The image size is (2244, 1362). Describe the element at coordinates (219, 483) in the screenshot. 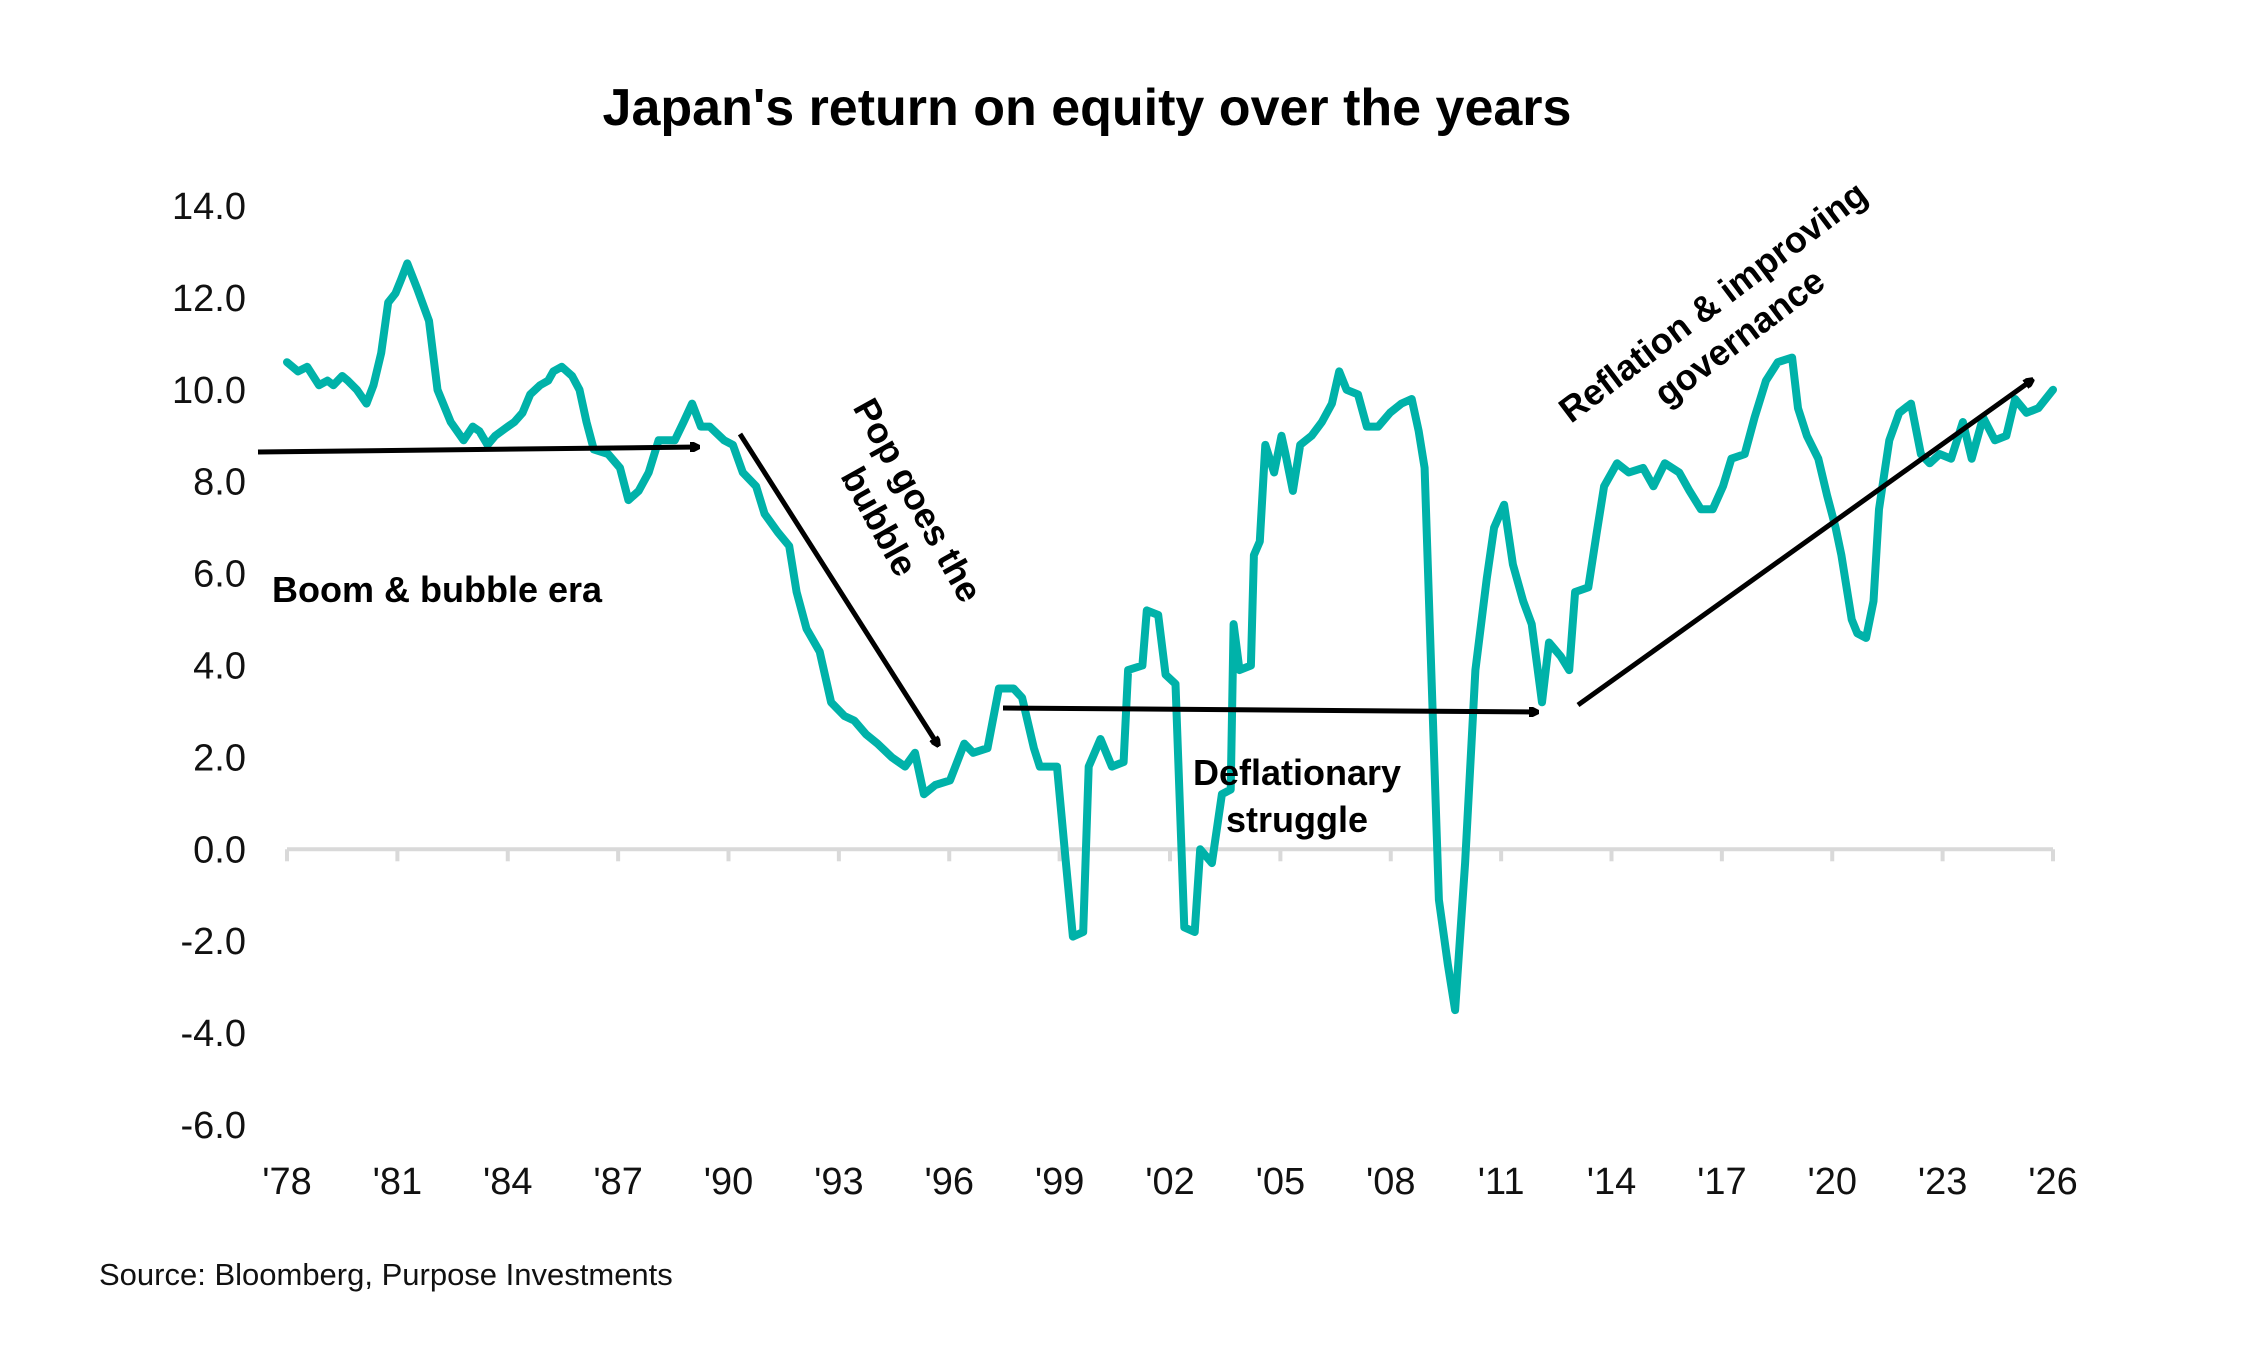

I see `y-tick-label: 8.0` at that location.